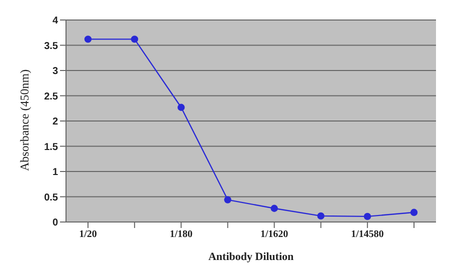 This screenshot has width=450, height=272. I want to click on y-tick-label: 0.5, so click(51, 198).